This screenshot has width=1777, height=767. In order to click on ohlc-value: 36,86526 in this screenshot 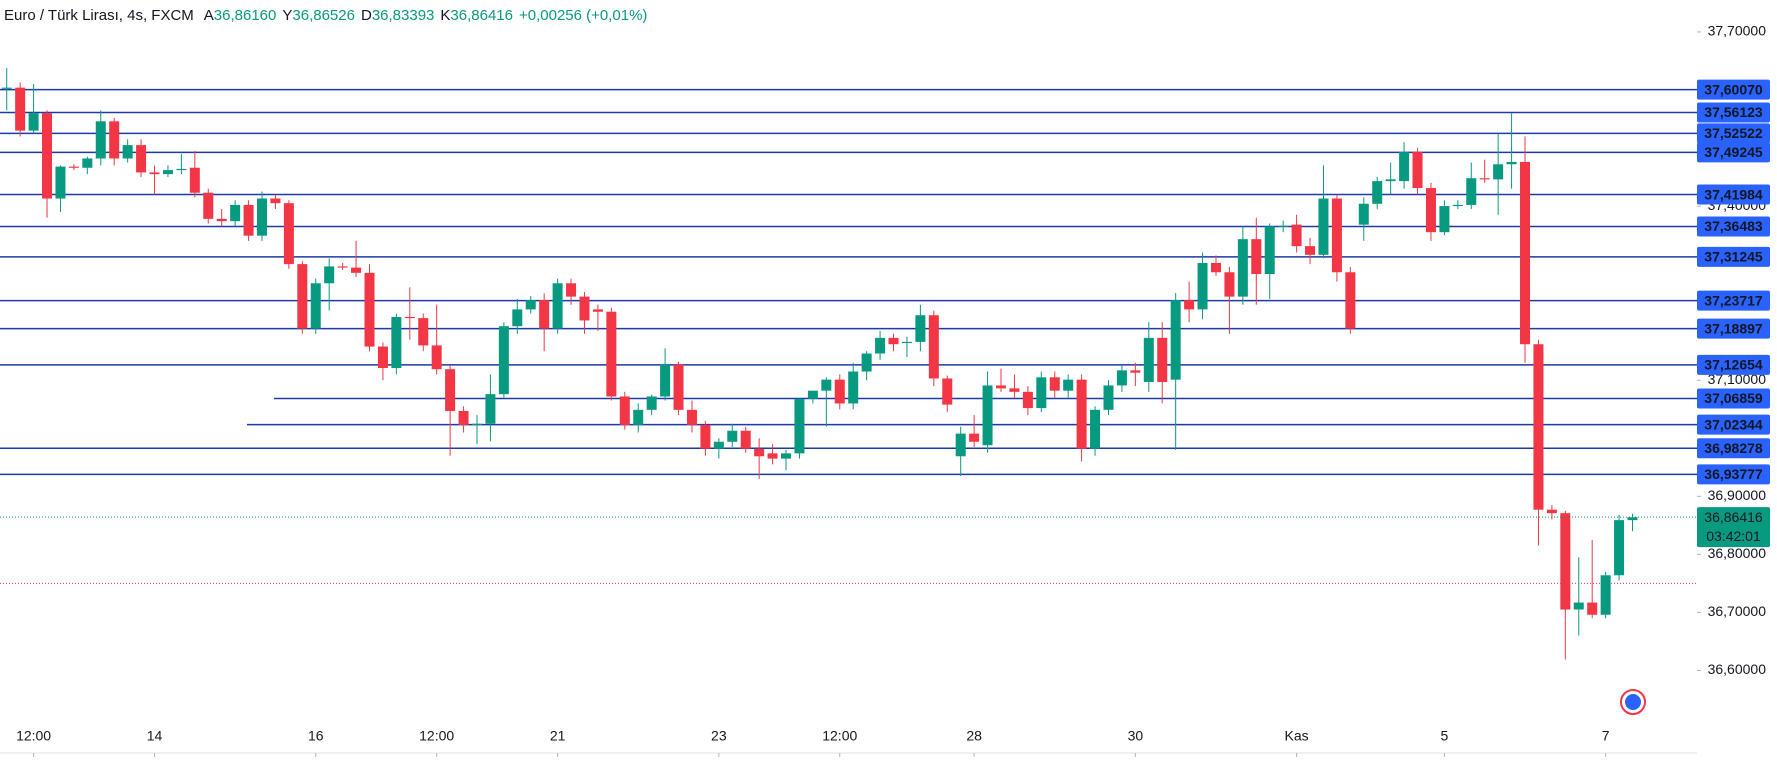, I will do `click(323, 15)`.